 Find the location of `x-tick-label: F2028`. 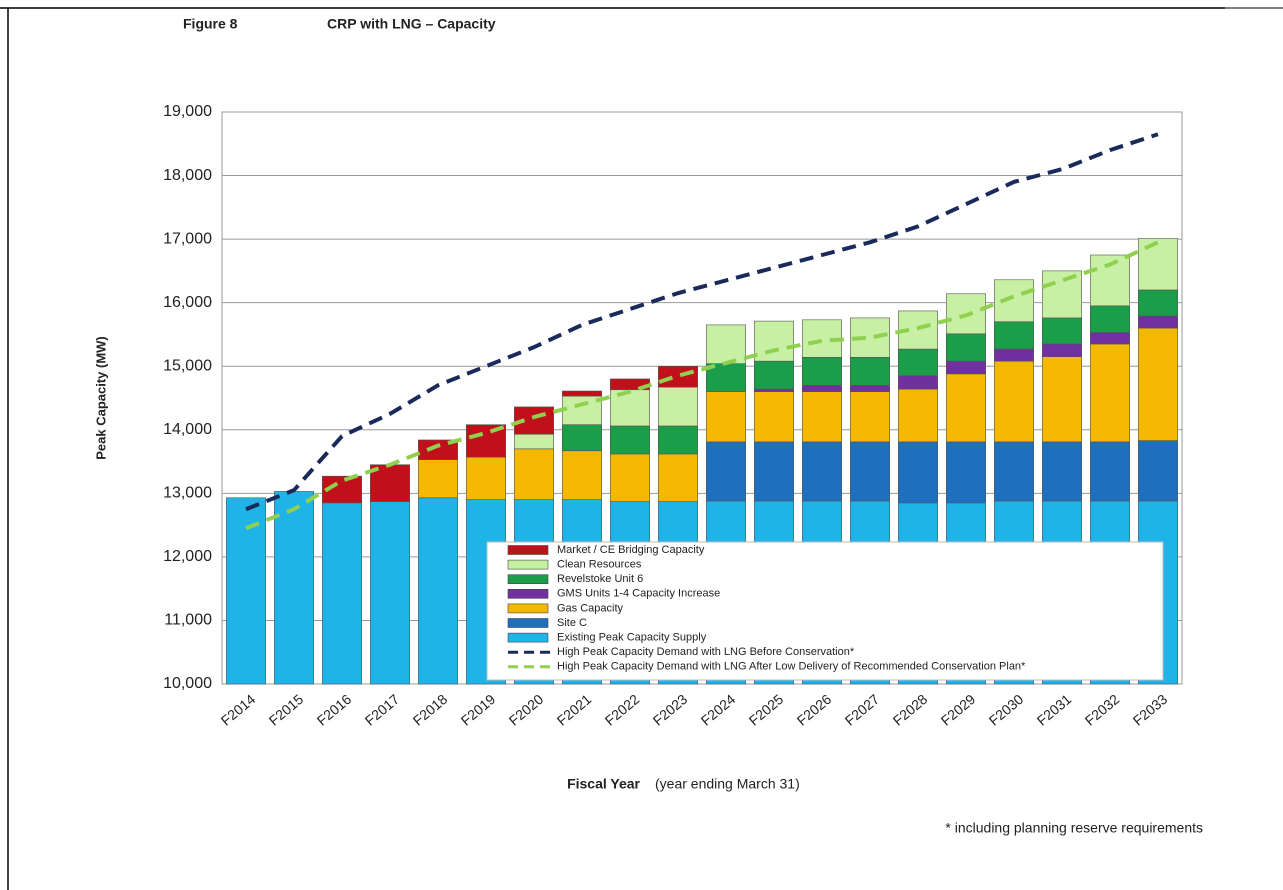

x-tick-label: F2028 is located at coordinates (910, 710).